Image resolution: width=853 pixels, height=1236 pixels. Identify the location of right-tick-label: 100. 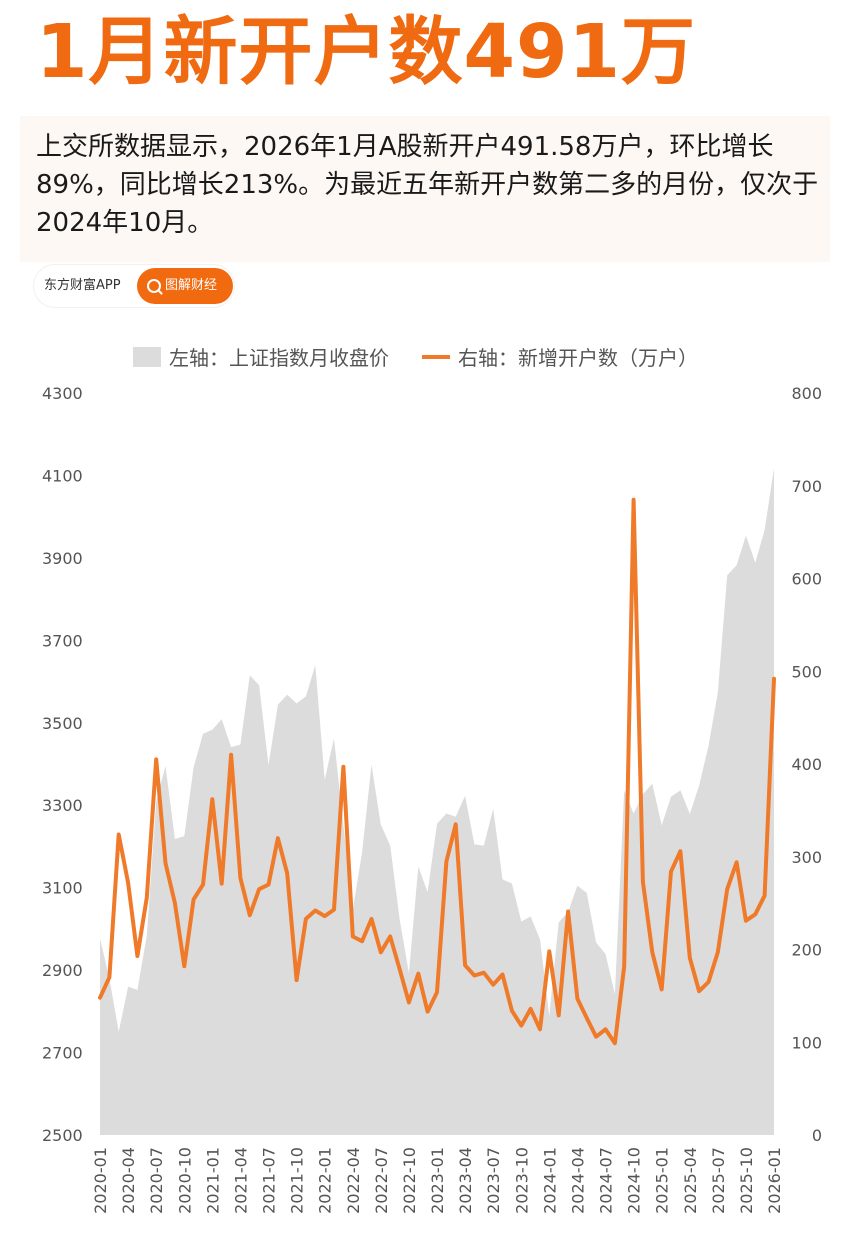
(806, 1042).